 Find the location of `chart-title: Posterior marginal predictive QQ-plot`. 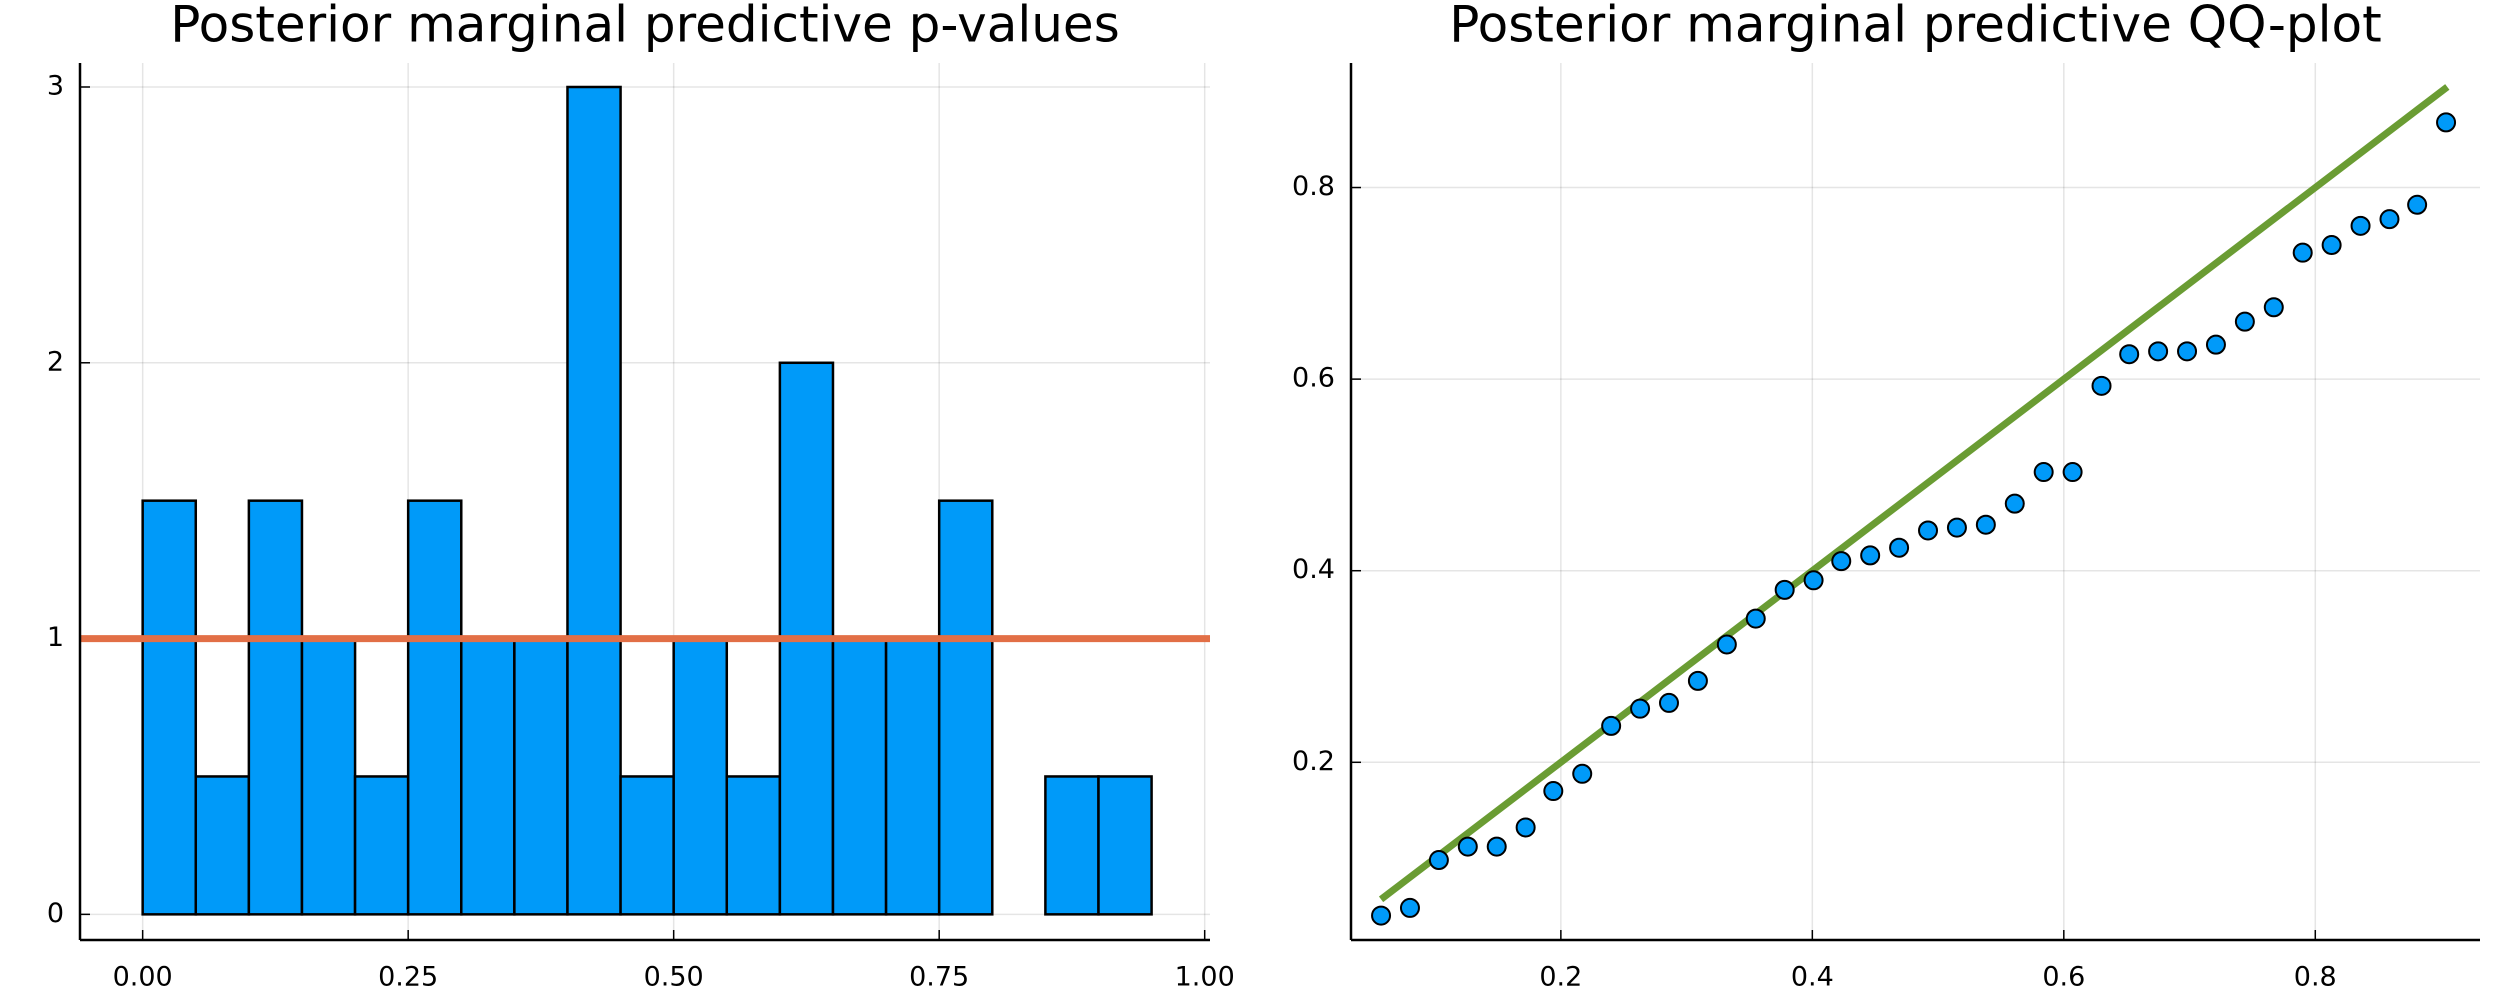

chart-title: Posterior marginal predictive QQ-plot is located at coordinates (1915, 27).